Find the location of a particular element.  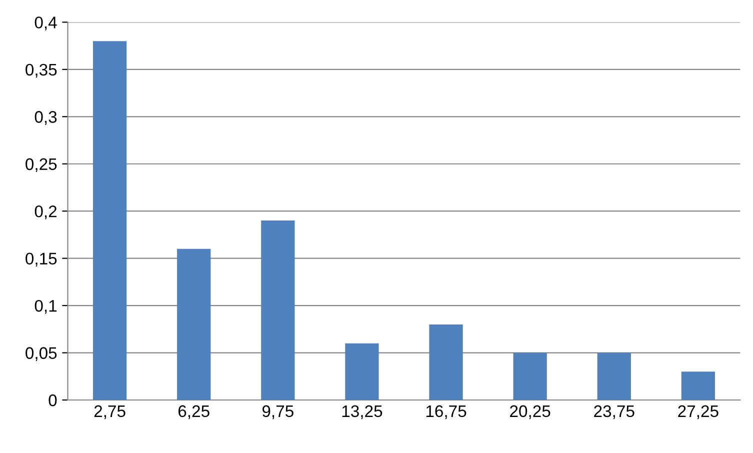

x-tick-label: 6,25 is located at coordinates (194, 412).